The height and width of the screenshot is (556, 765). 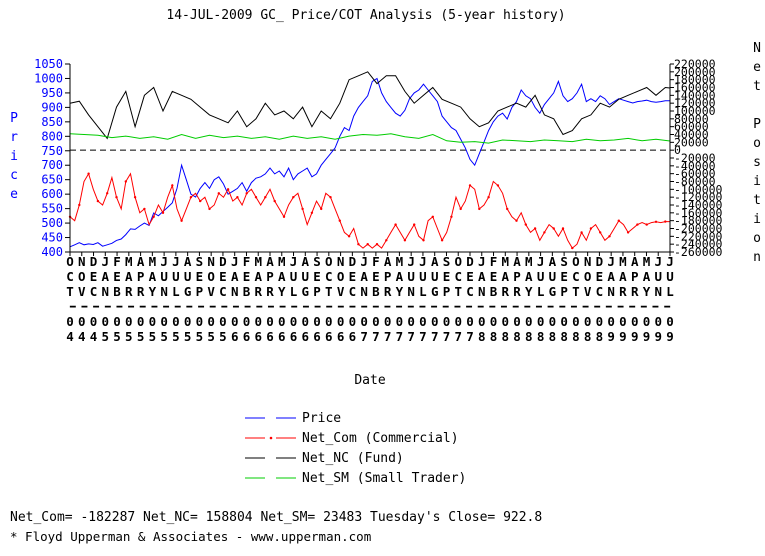 I want to click on x-tick-label: FEB 06, so click(x=247, y=299).